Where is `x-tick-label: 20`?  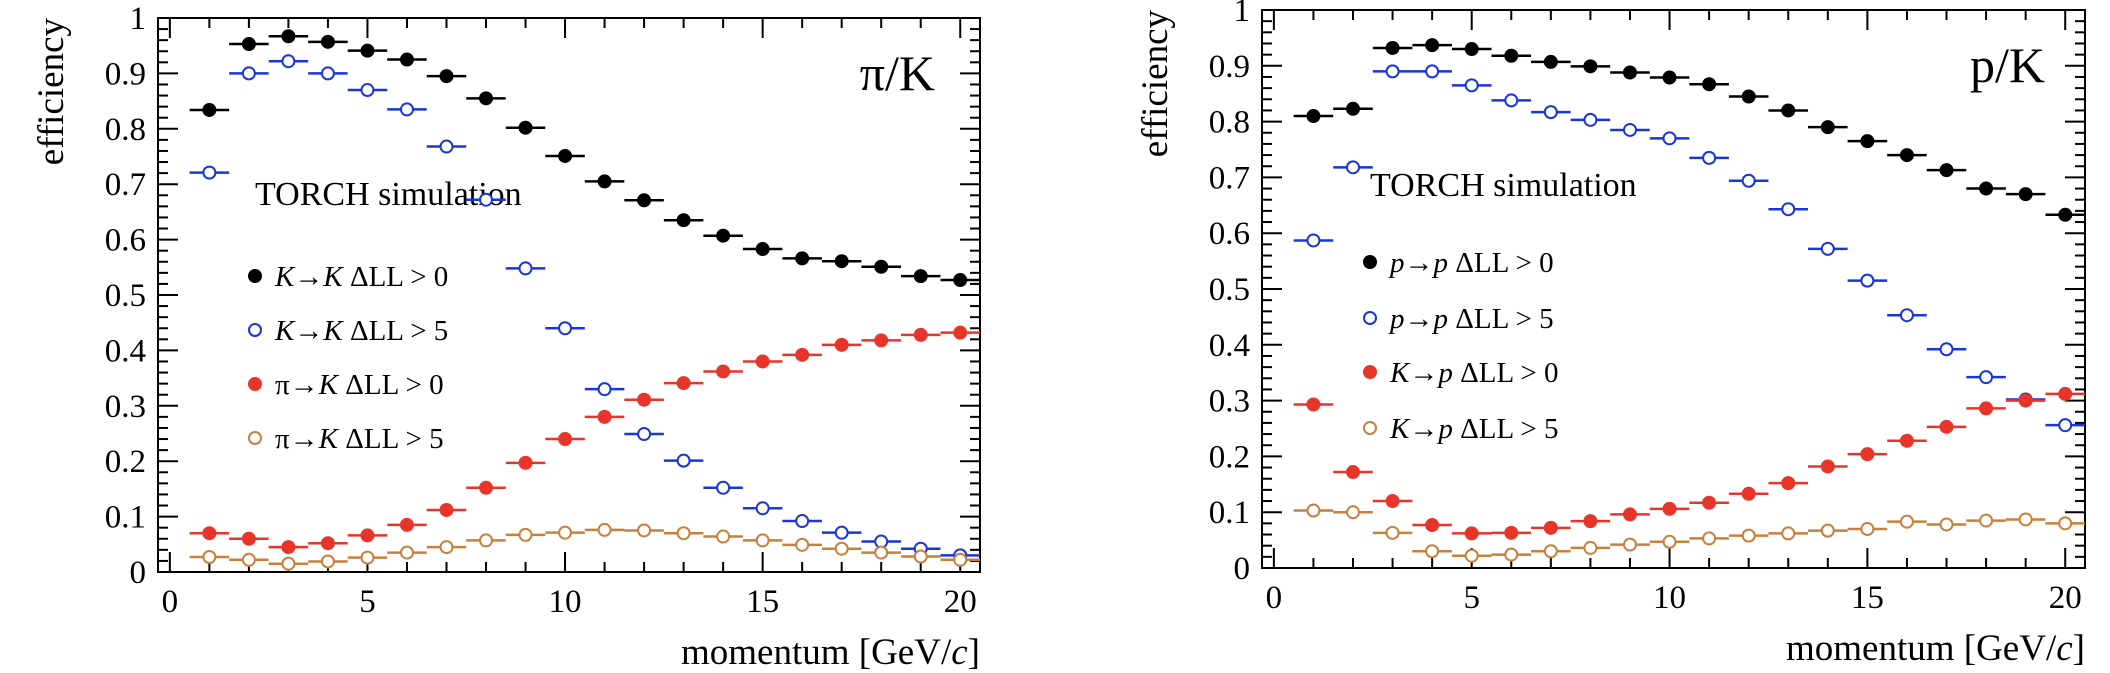 x-tick-label: 20 is located at coordinates (960, 602).